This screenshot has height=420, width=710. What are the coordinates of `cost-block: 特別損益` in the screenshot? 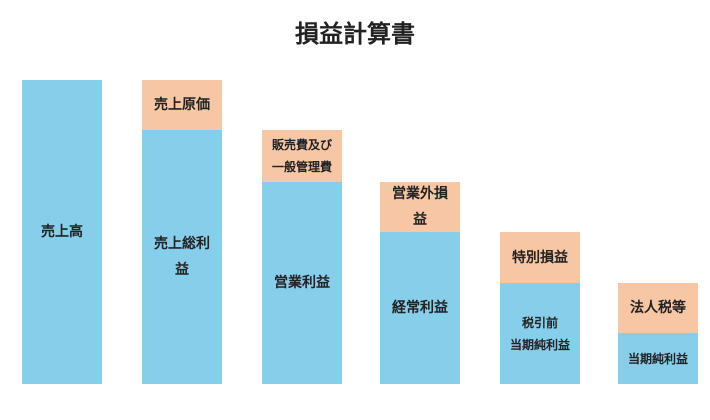 It's located at (540, 257).